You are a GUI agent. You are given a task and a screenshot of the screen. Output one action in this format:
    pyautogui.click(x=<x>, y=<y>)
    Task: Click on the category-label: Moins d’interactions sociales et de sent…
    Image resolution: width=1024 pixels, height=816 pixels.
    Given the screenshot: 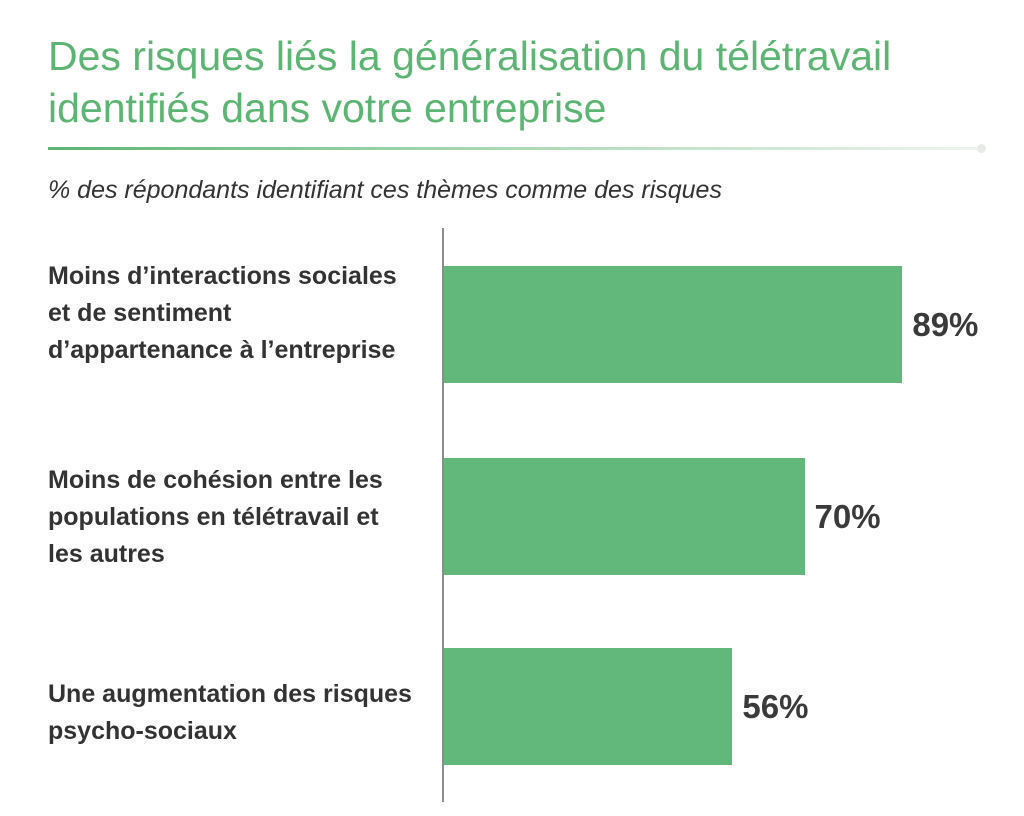 What is the action you would take?
    pyautogui.click(x=222, y=313)
    